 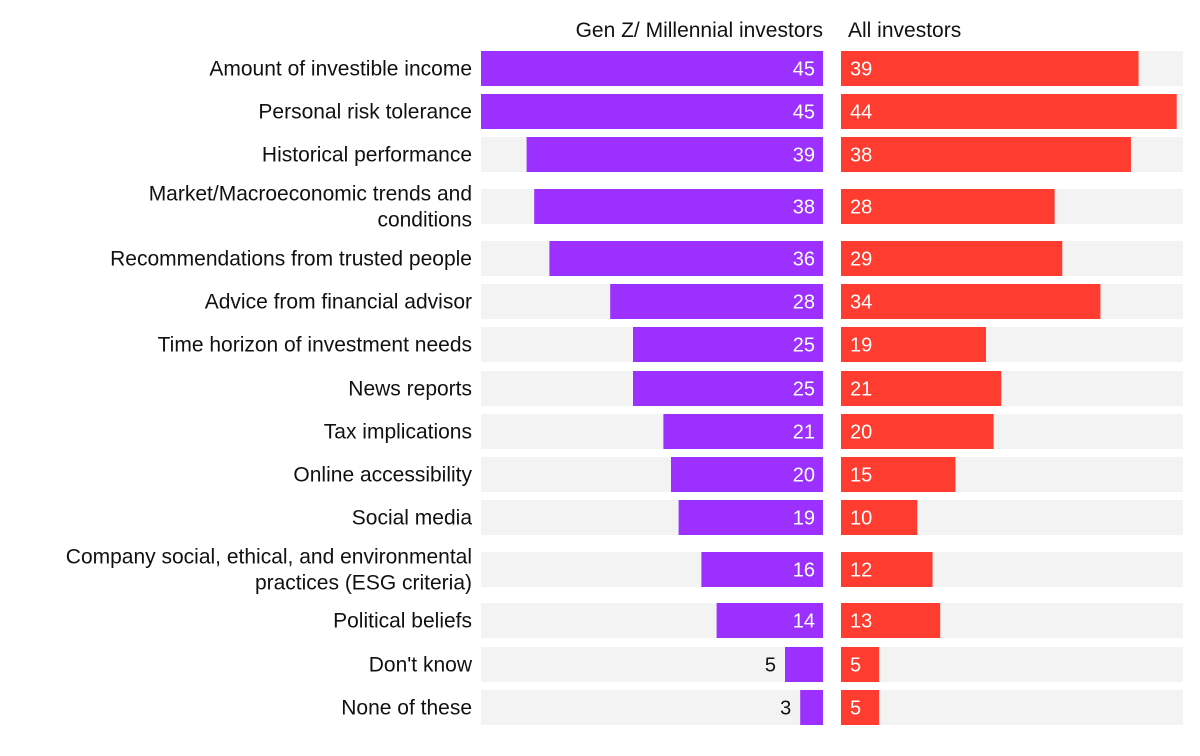 What do you see at coordinates (861, 303) in the screenshot?
I see `value-label-all-investors: 34` at bounding box center [861, 303].